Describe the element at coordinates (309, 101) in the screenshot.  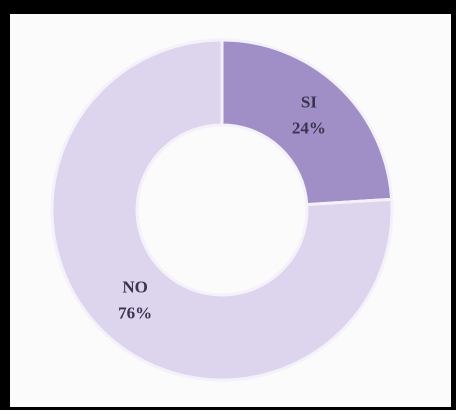
I see `slice-name: SI` at that location.